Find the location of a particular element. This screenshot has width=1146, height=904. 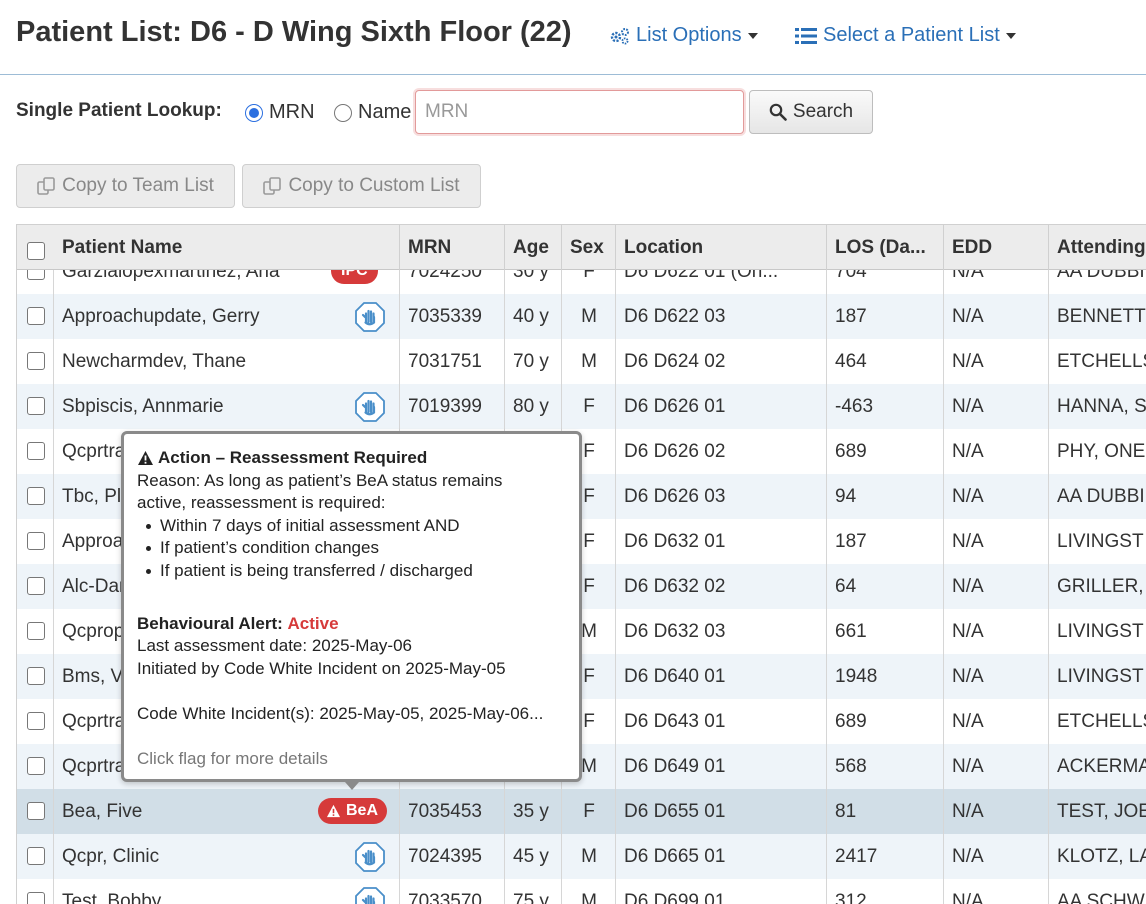

patient-name: Garzialopexmartinez, Ana is located at coordinates (171, 276).